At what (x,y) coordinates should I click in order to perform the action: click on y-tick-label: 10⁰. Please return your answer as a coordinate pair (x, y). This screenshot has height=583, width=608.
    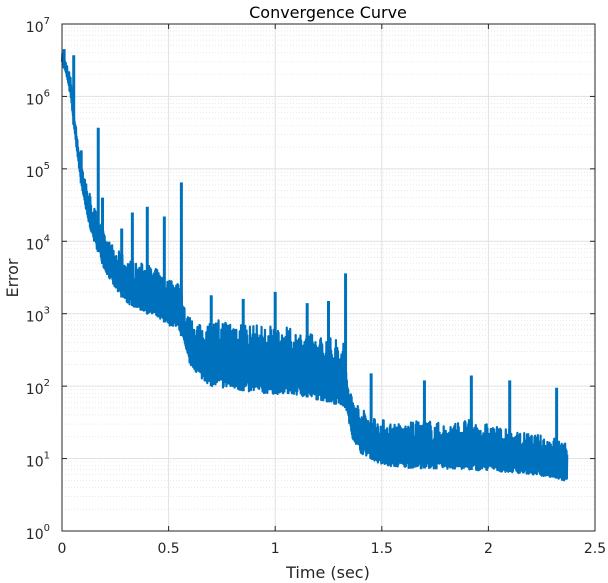
    Looking at the image, I should click on (38, 533).